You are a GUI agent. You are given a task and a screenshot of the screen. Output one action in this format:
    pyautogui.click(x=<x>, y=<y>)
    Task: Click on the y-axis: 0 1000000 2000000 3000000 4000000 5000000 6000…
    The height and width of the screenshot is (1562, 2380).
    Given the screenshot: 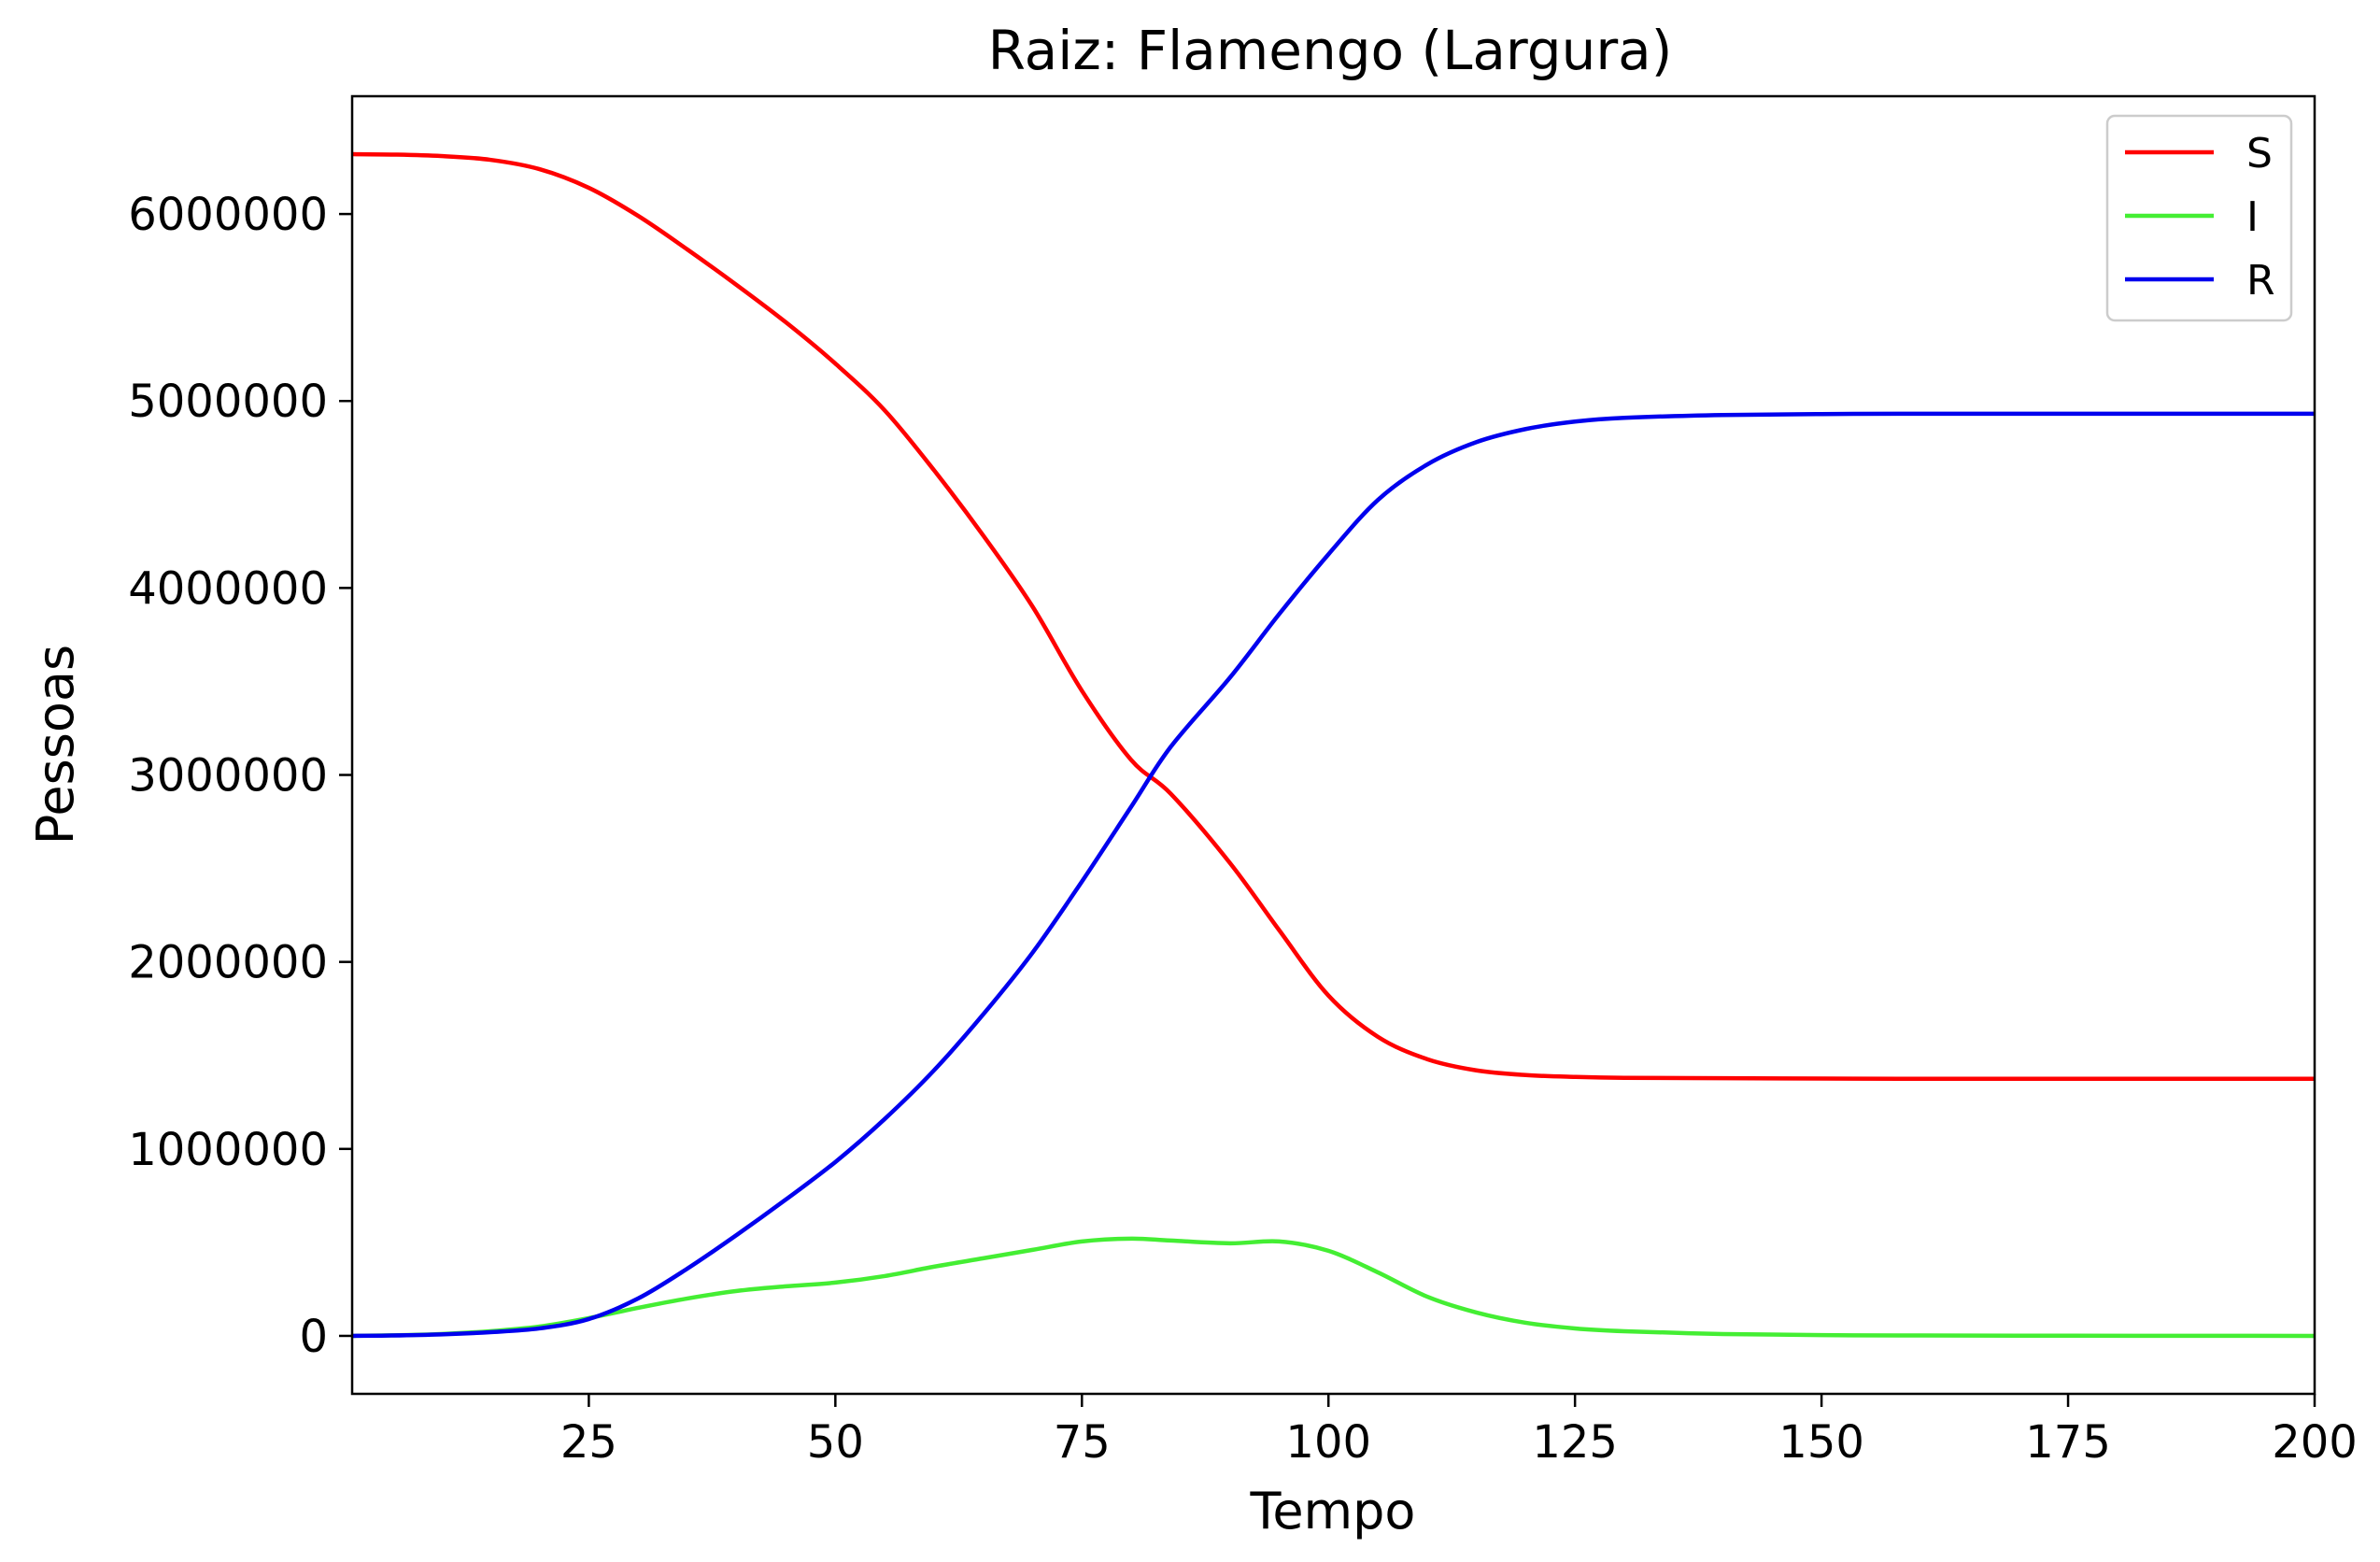 What is the action you would take?
    pyautogui.click(x=240, y=776)
    